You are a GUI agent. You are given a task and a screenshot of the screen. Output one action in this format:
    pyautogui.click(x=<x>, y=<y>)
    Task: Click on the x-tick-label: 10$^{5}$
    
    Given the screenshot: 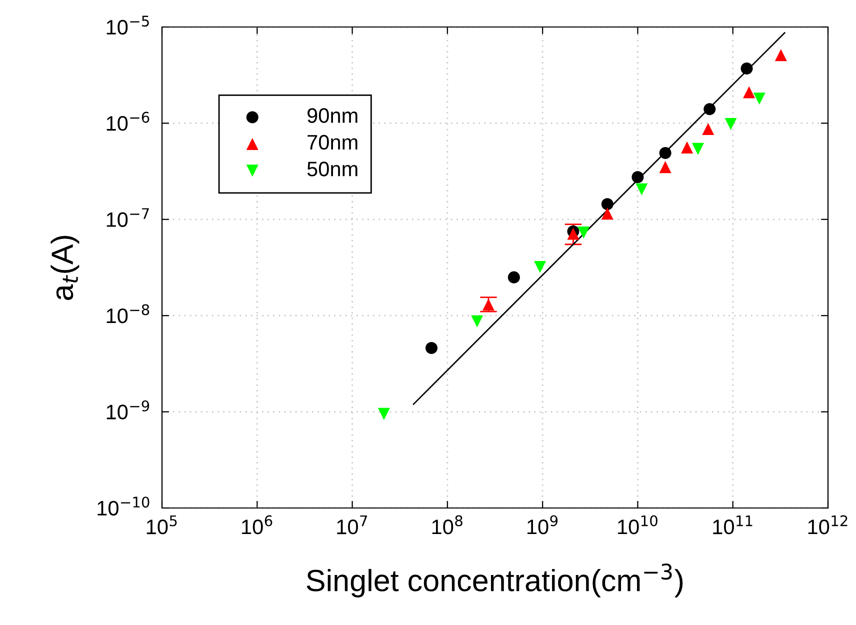 What is the action you would take?
    pyautogui.click(x=161, y=524)
    